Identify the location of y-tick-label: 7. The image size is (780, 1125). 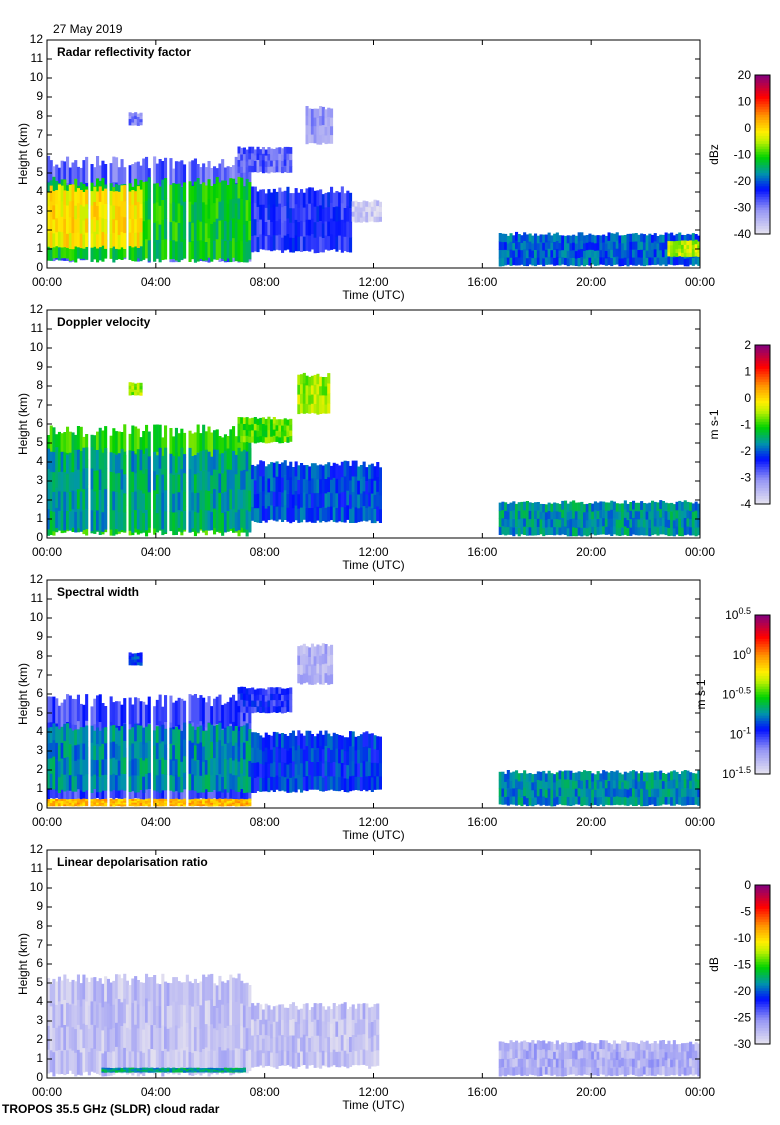
(39, 404).